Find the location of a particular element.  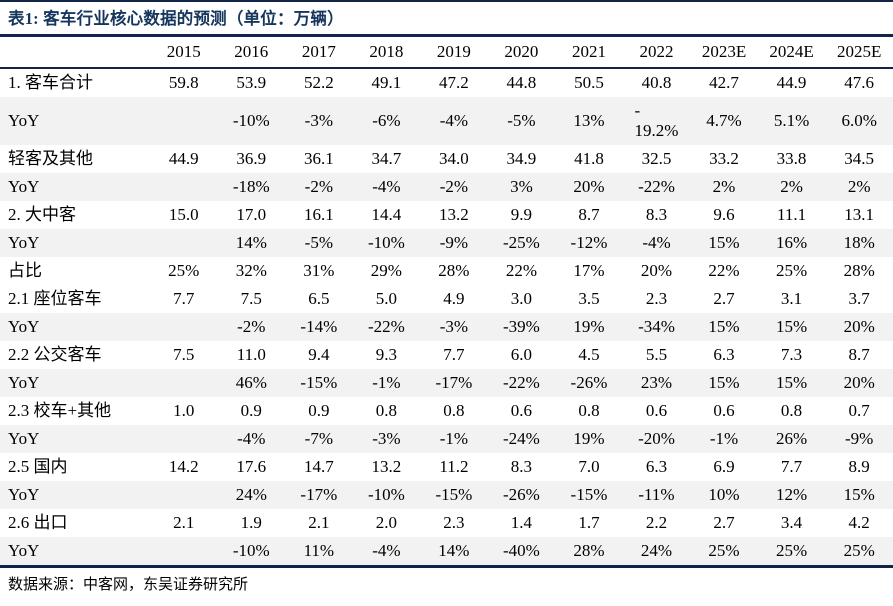

table-cell: -7% is located at coordinates (318, 438).